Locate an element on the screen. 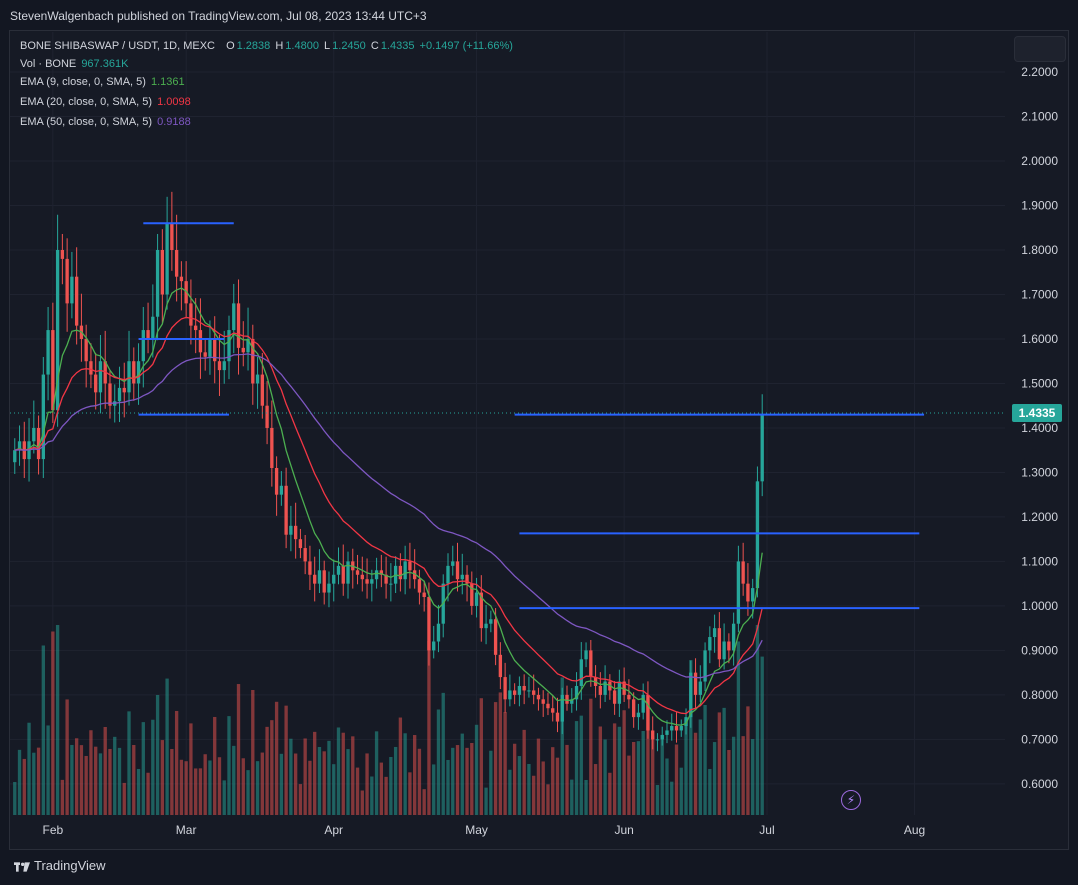  chart-settings-button is located at coordinates (1040, 49).